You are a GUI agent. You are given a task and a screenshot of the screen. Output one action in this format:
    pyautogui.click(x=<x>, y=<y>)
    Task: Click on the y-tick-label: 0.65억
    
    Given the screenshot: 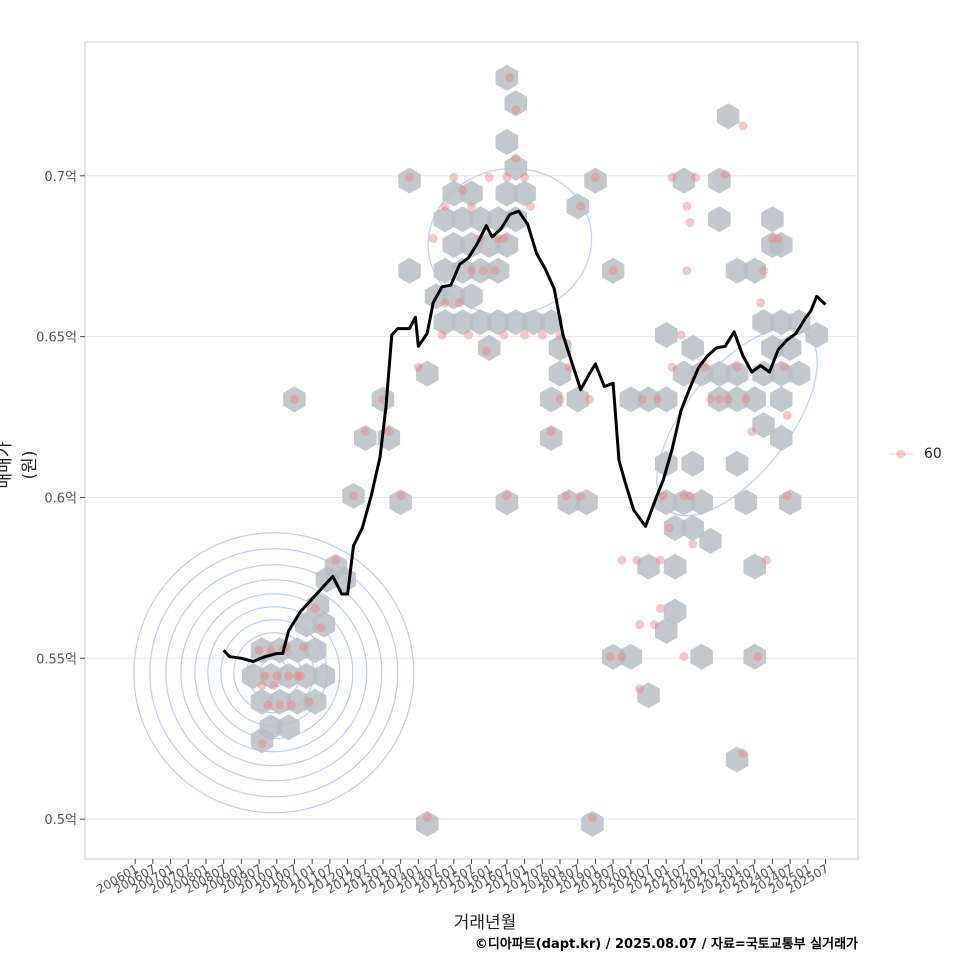 What is the action you would take?
    pyautogui.click(x=56, y=338)
    